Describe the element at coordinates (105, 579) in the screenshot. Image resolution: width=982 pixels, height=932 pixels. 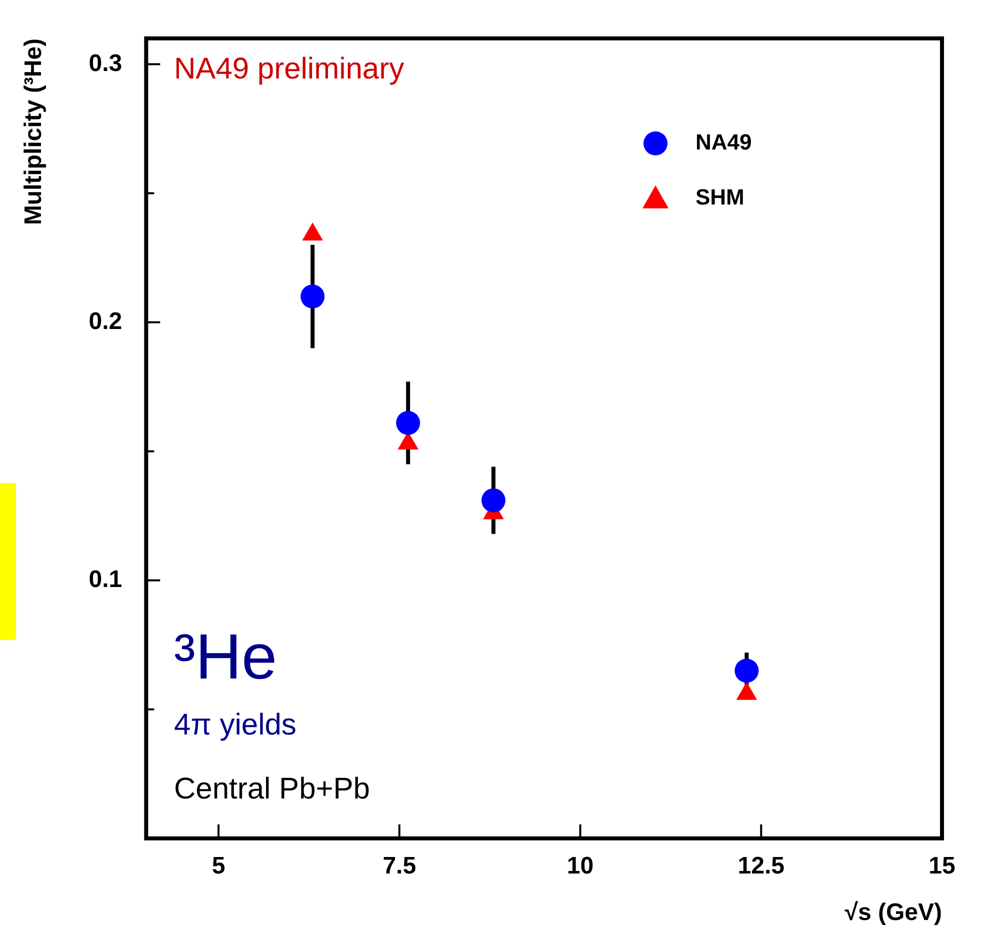
I see `y-tick-label: 0.1` at that location.